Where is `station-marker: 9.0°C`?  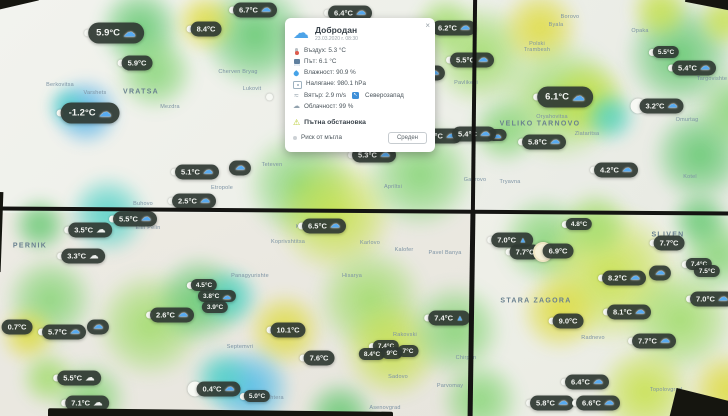 station-marker: 9.0°C is located at coordinates (566, 321).